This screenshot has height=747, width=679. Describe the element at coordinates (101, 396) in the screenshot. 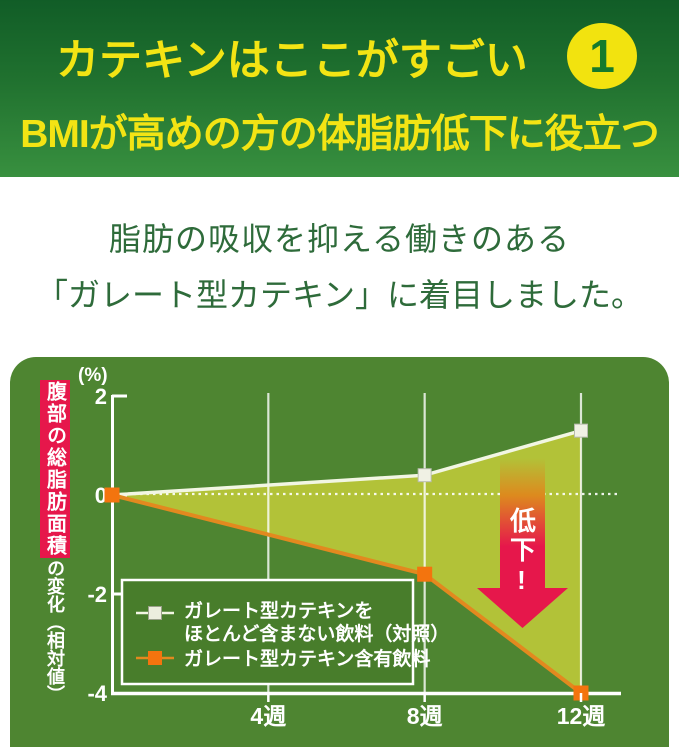

I see `y-tick-label-2: 2` at that location.